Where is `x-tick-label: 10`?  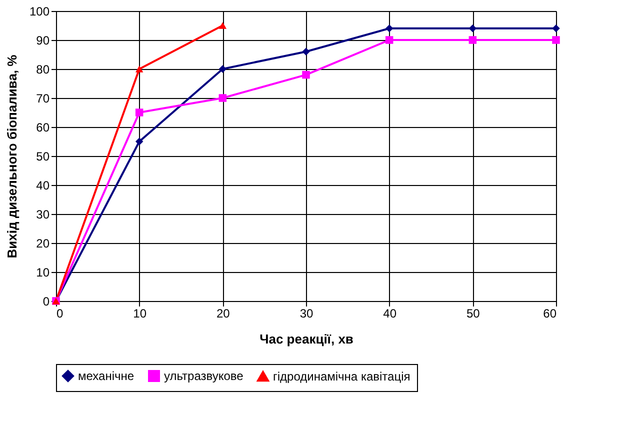
x-tick-label: 10 is located at coordinates (140, 313).